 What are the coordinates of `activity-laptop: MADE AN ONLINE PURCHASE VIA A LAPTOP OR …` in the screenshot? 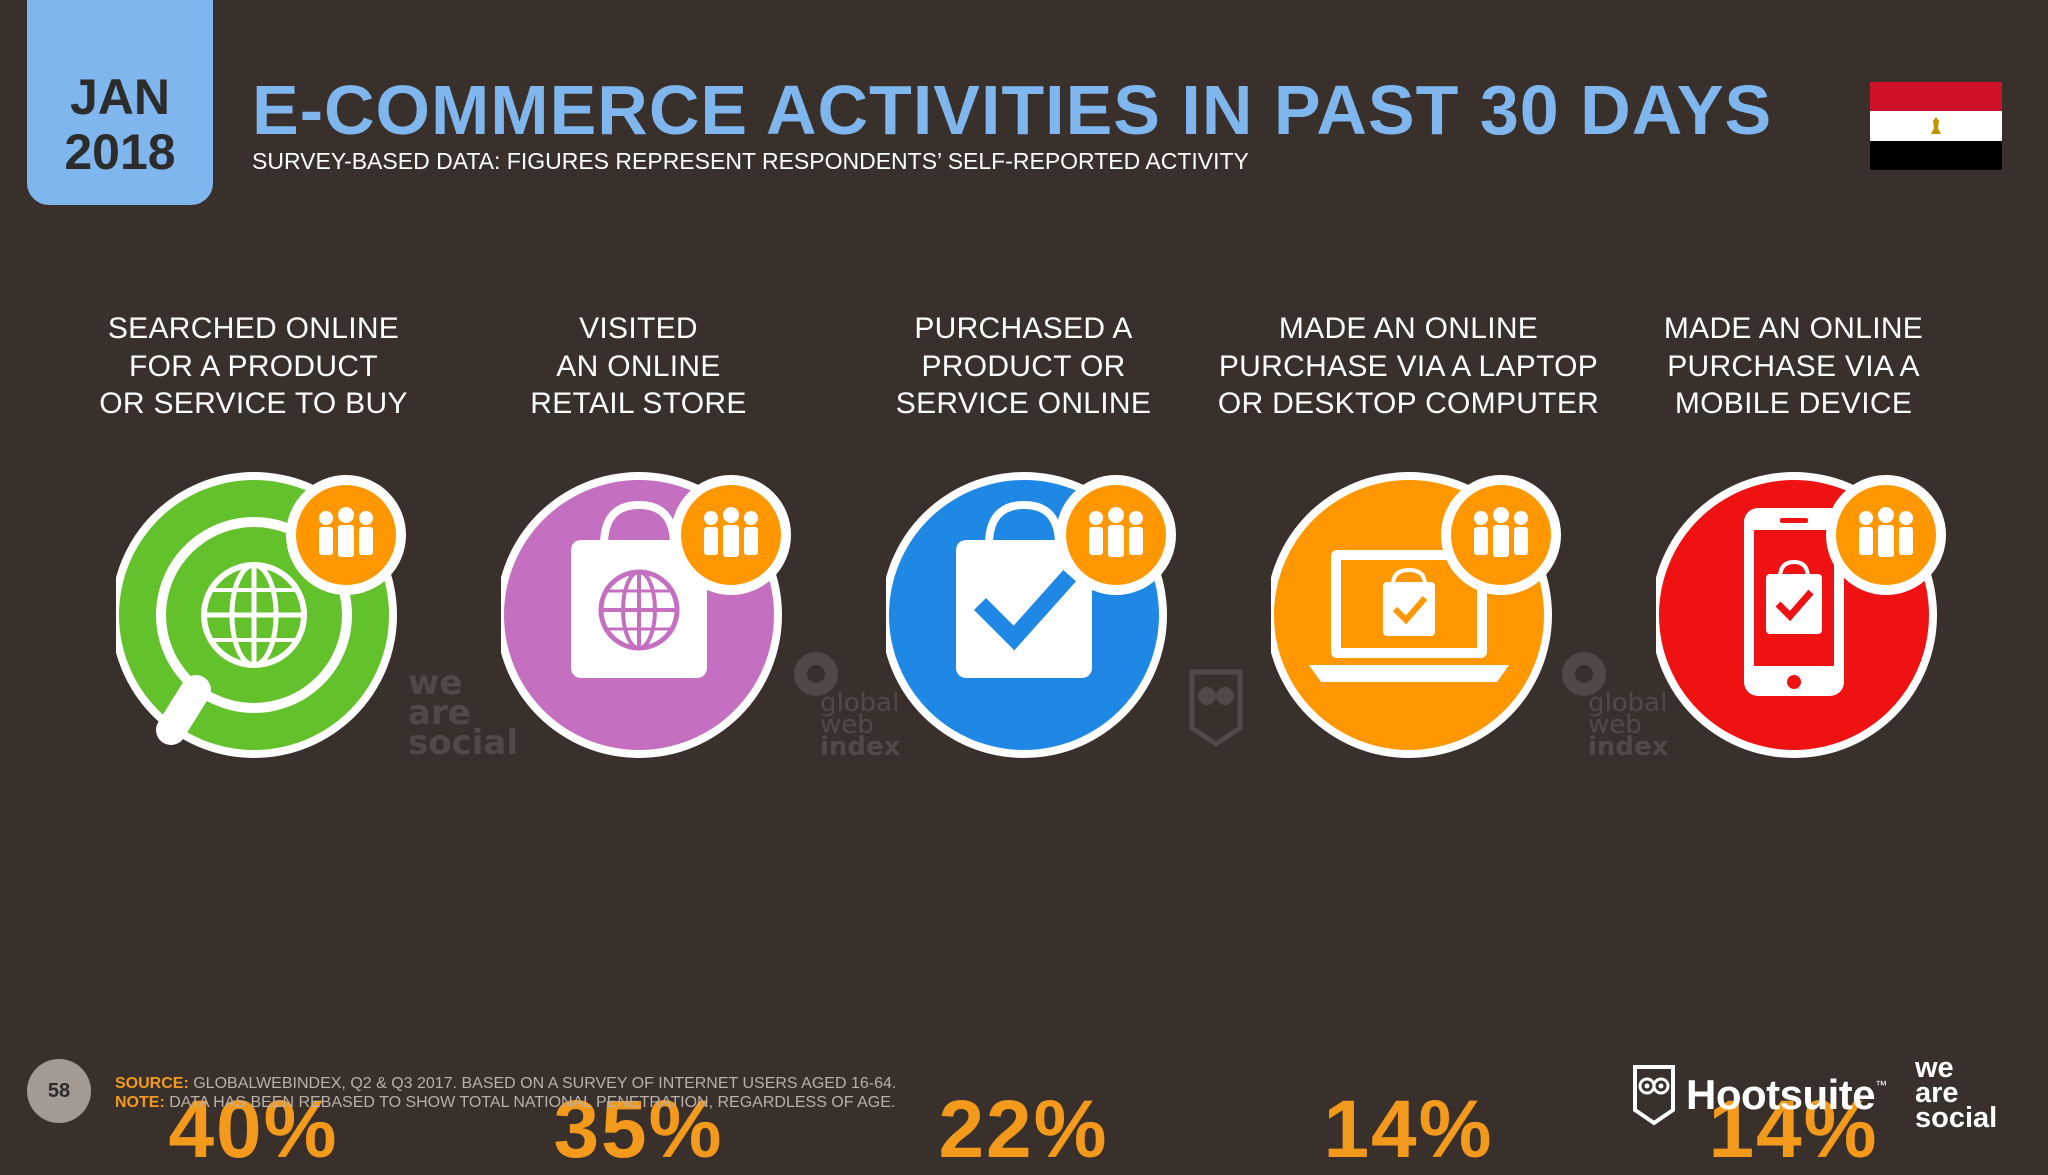 It's located at (1408, 742).